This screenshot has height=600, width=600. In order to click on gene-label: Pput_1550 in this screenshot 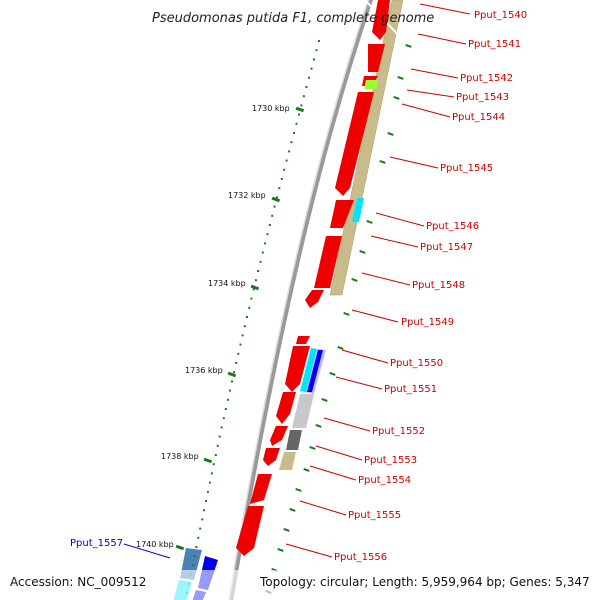, I will do `click(416, 363)`.